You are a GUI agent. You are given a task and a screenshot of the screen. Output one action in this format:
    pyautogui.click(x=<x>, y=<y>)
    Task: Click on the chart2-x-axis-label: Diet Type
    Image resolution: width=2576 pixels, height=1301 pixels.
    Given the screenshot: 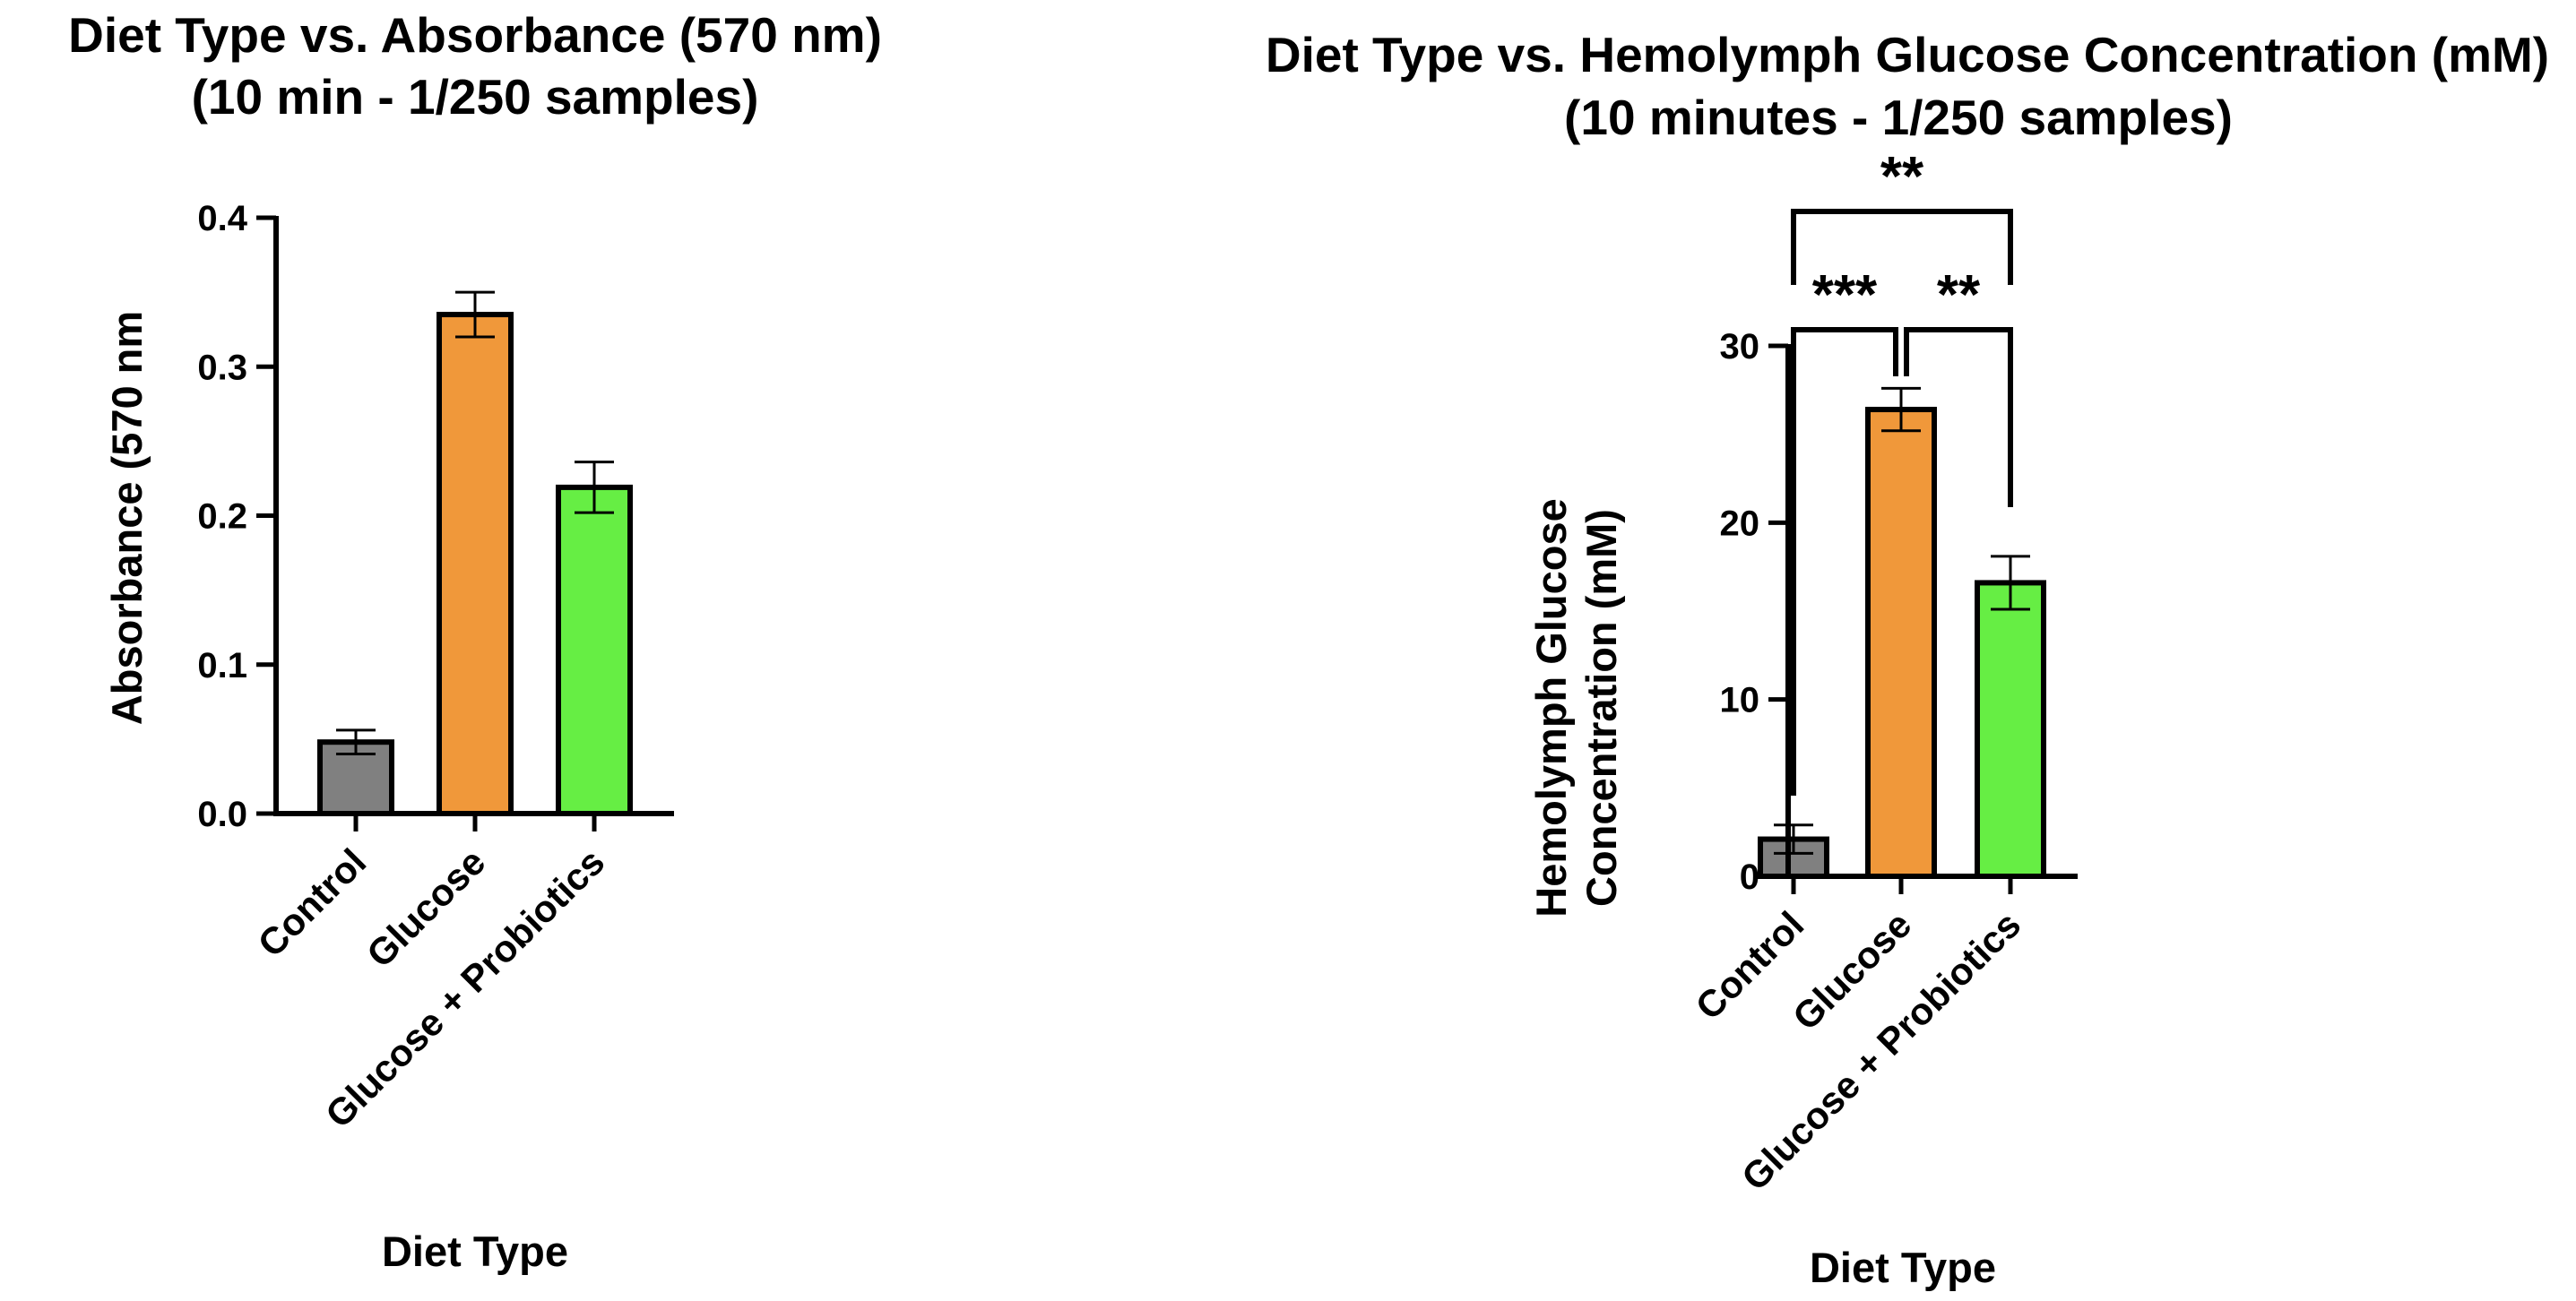 What is the action you would take?
    pyautogui.click(x=1903, y=1267)
    